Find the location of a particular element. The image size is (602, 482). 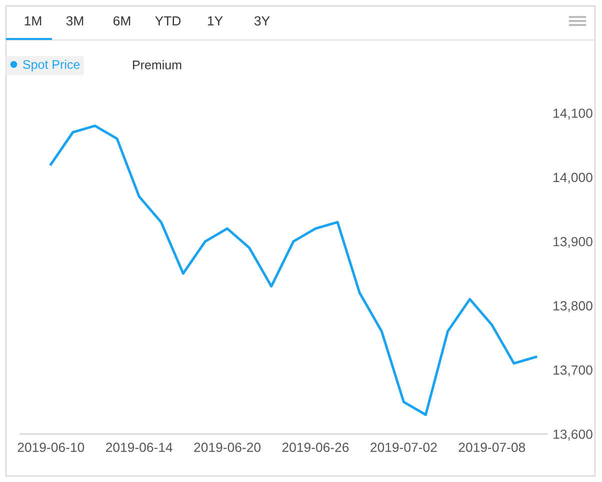

x-tick-label: 2019-07-08 is located at coordinates (492, 447).